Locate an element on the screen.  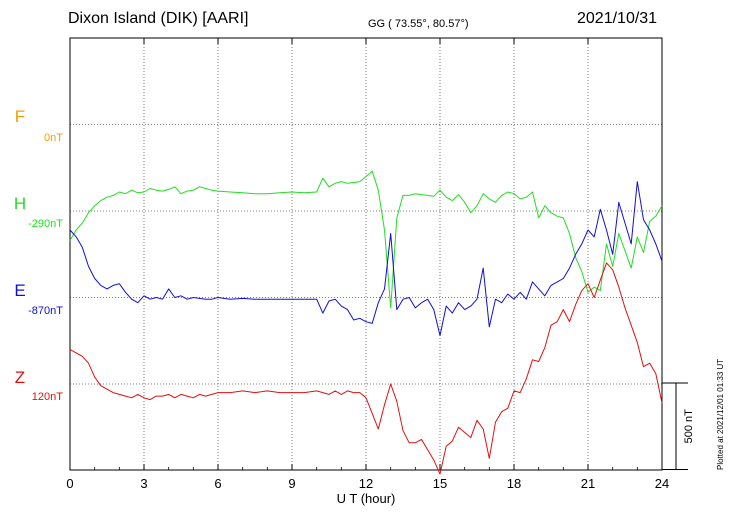
baseline-label-f: 0nT is located at coordinates (53, 138).